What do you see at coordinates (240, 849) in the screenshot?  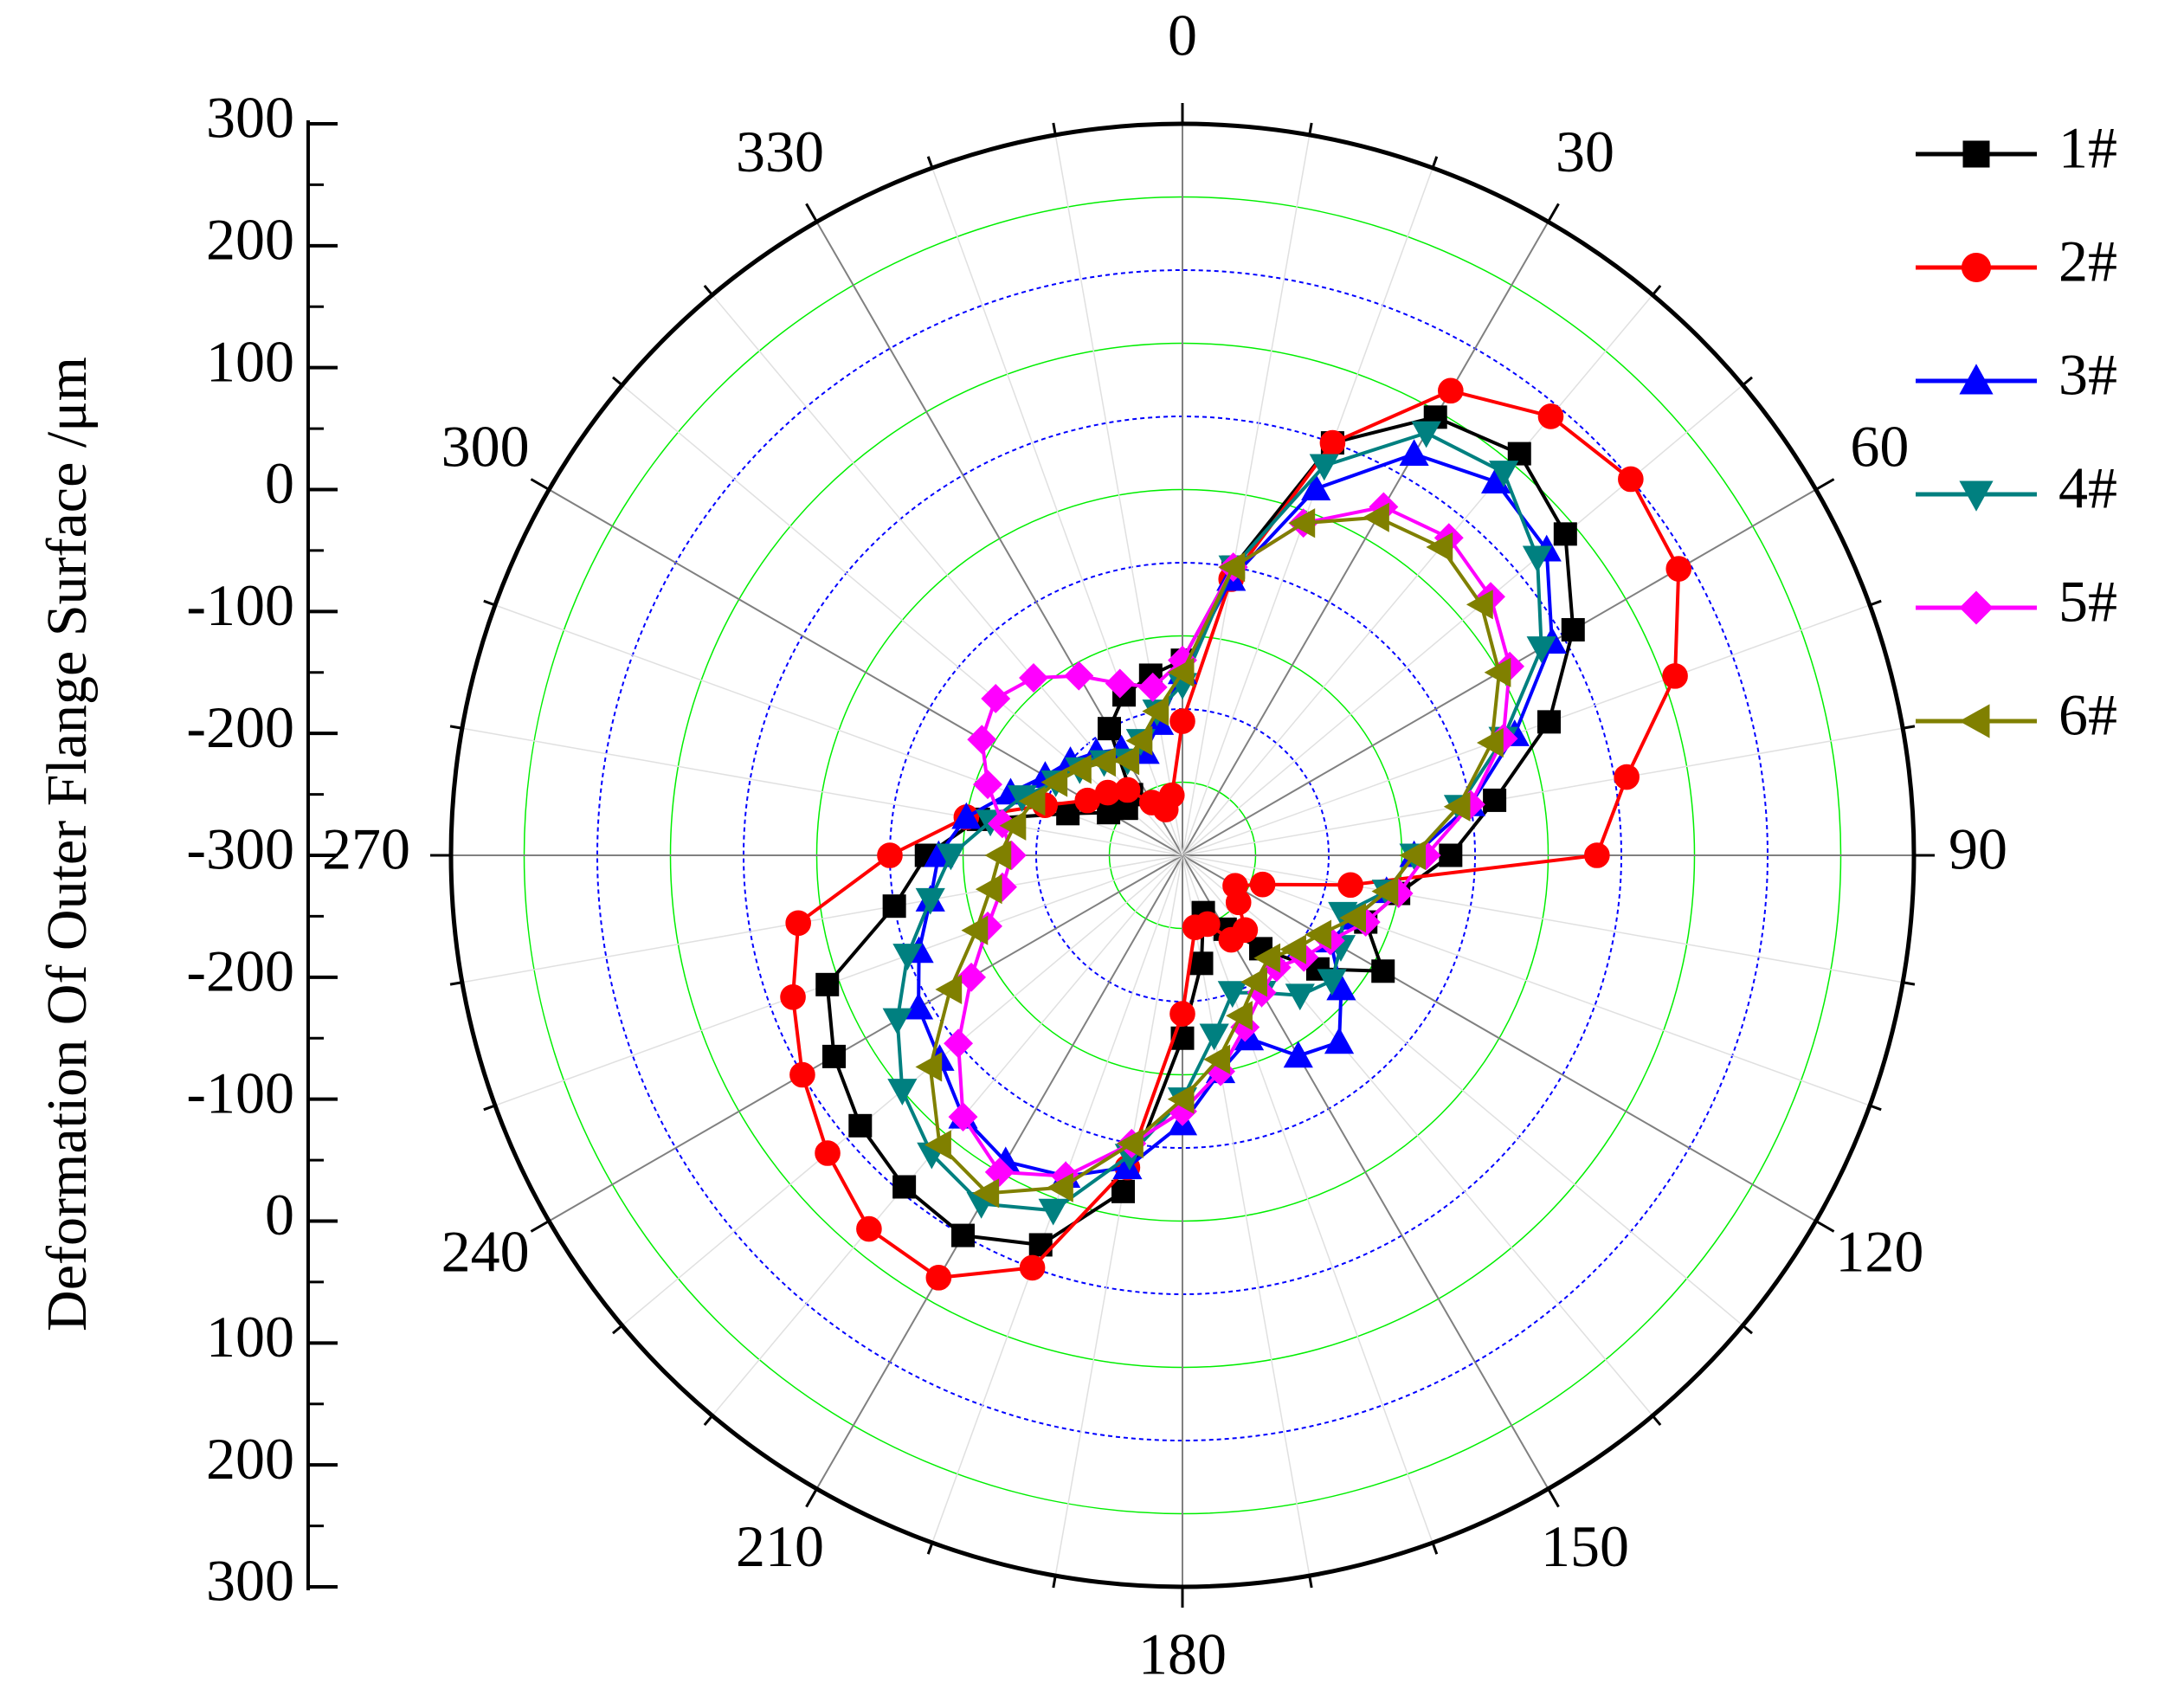 I see `radial-tick-label: -300` at bounding box center [240, 849].